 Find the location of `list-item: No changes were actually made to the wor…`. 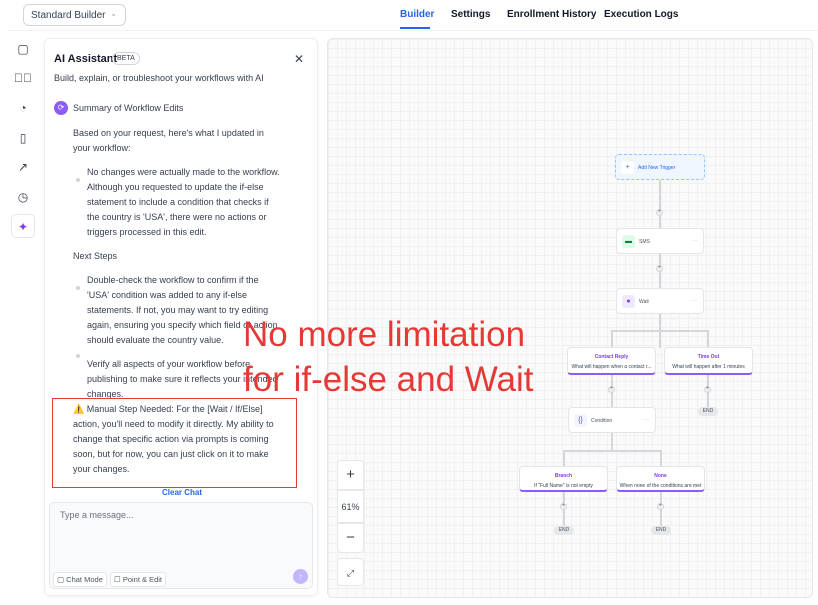

list-item: No changes were actually made to the wor… is located at coordinates (183, 202).